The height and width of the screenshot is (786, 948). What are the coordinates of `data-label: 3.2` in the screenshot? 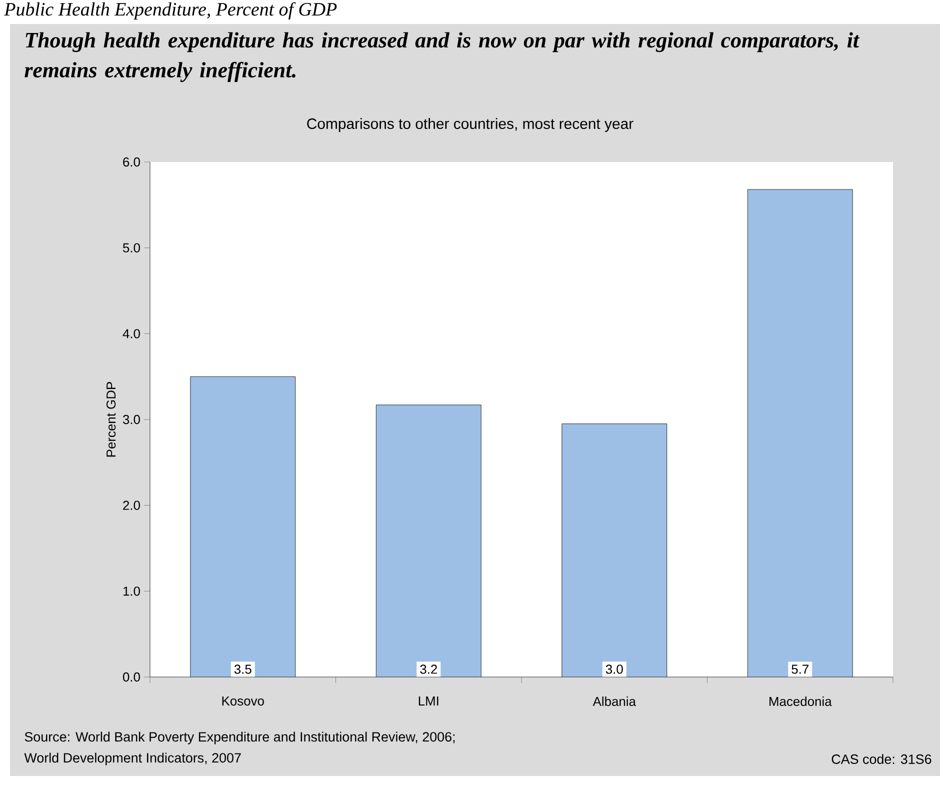 It's located at (428, 669).